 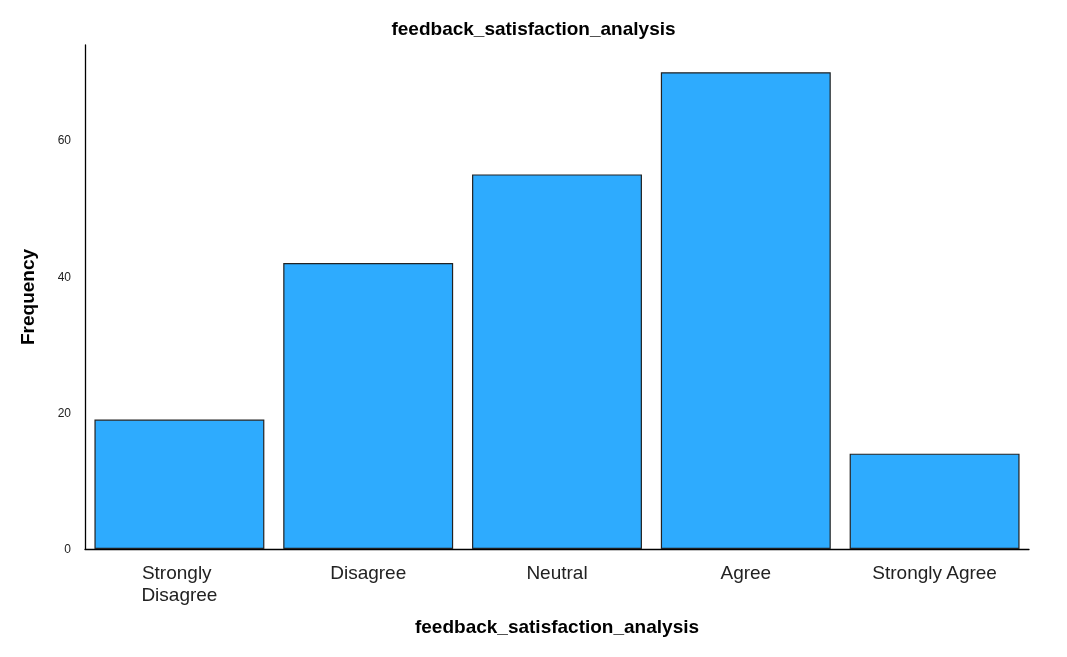 I want to click on chart-title: feedback_satisfaction_analysis, so click(x=533, y=28).